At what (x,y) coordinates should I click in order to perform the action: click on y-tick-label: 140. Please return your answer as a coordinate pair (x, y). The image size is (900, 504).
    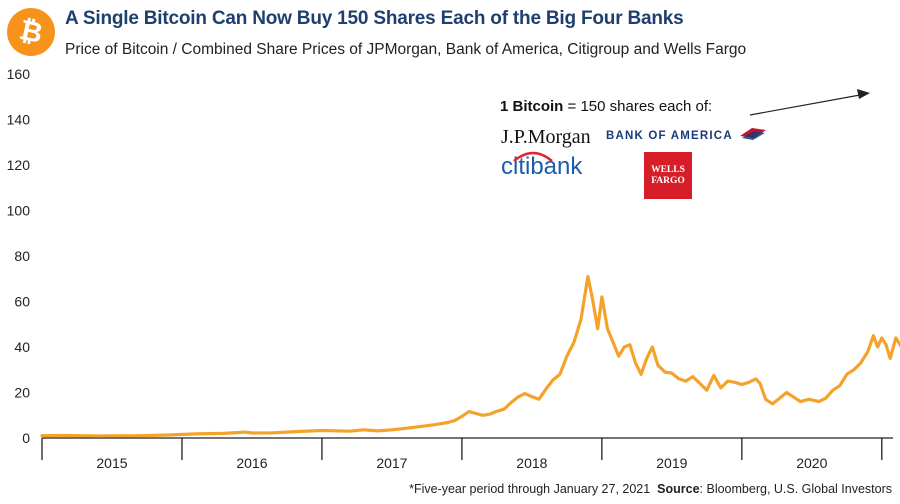
    Looking at the image, I should click on (19, 120).